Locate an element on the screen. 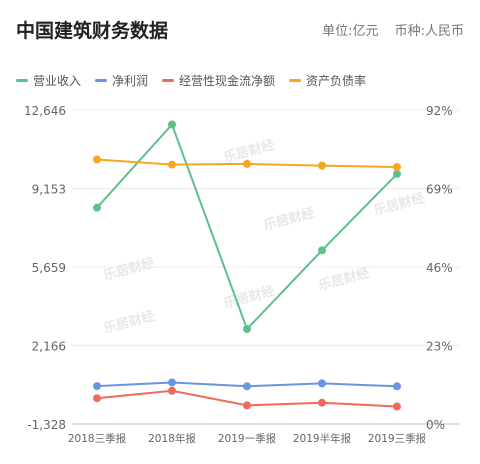  watermark-4: 乐居财经 is located at coordinates (344, 279).